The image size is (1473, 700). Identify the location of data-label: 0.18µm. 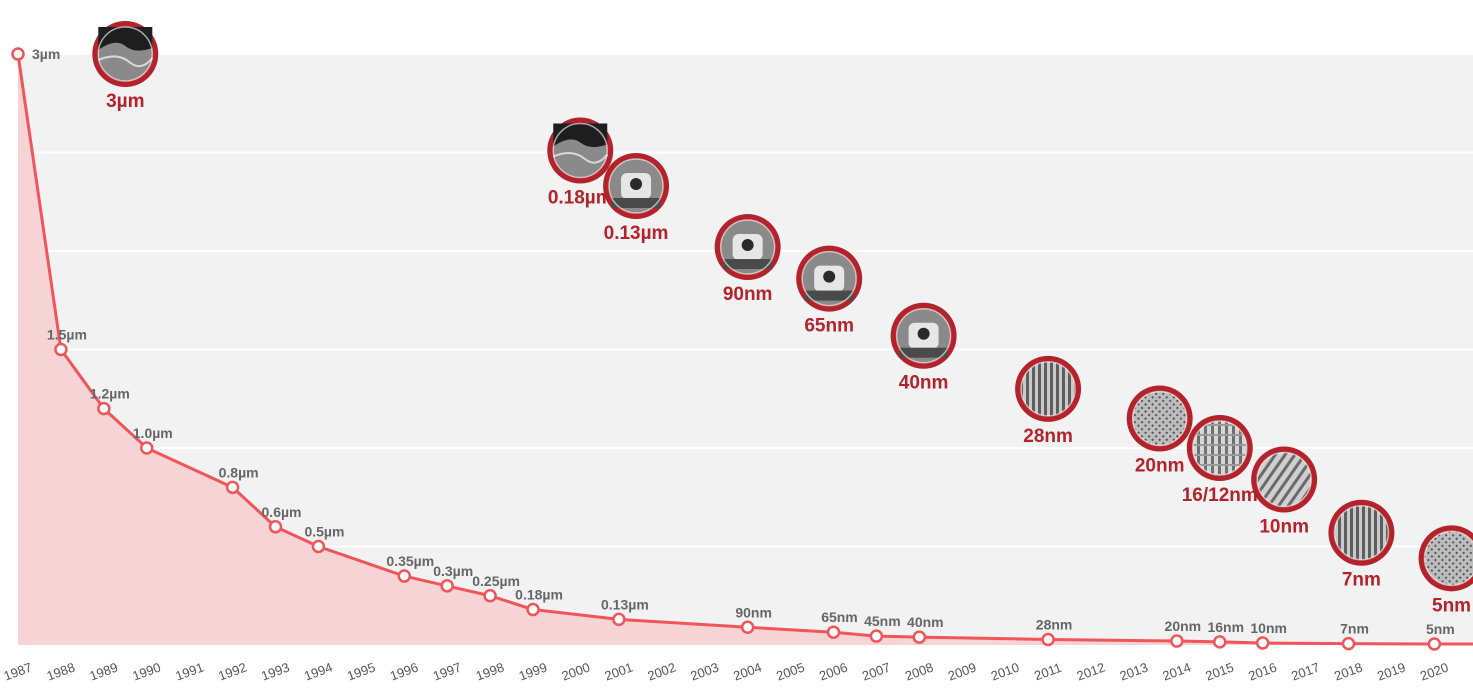
(539, 595).